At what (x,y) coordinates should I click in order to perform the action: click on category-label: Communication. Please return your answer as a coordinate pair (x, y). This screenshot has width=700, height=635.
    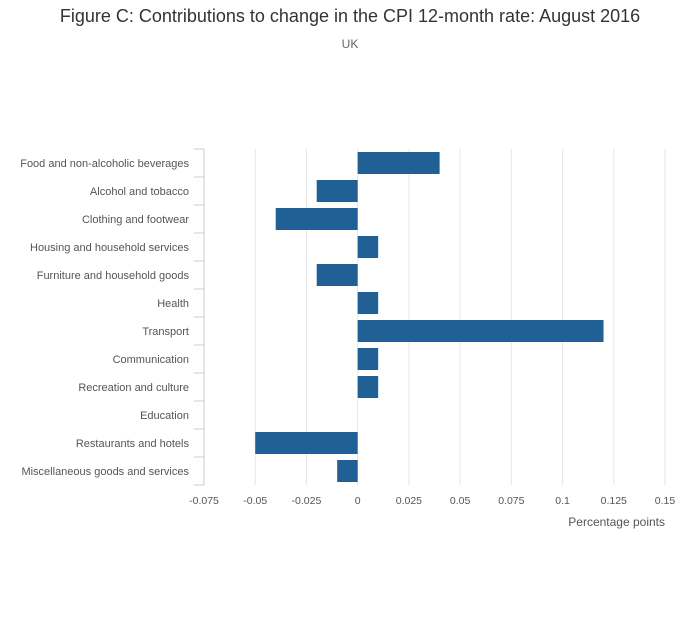
    Looking at the image, I should click on (151, 360).